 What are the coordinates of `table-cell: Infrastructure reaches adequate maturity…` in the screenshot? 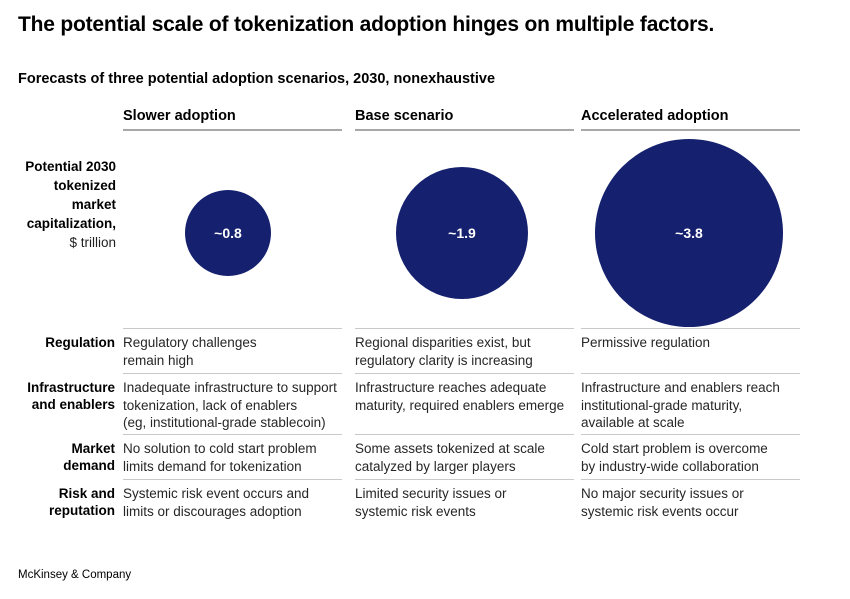 It's located at (464, 393).